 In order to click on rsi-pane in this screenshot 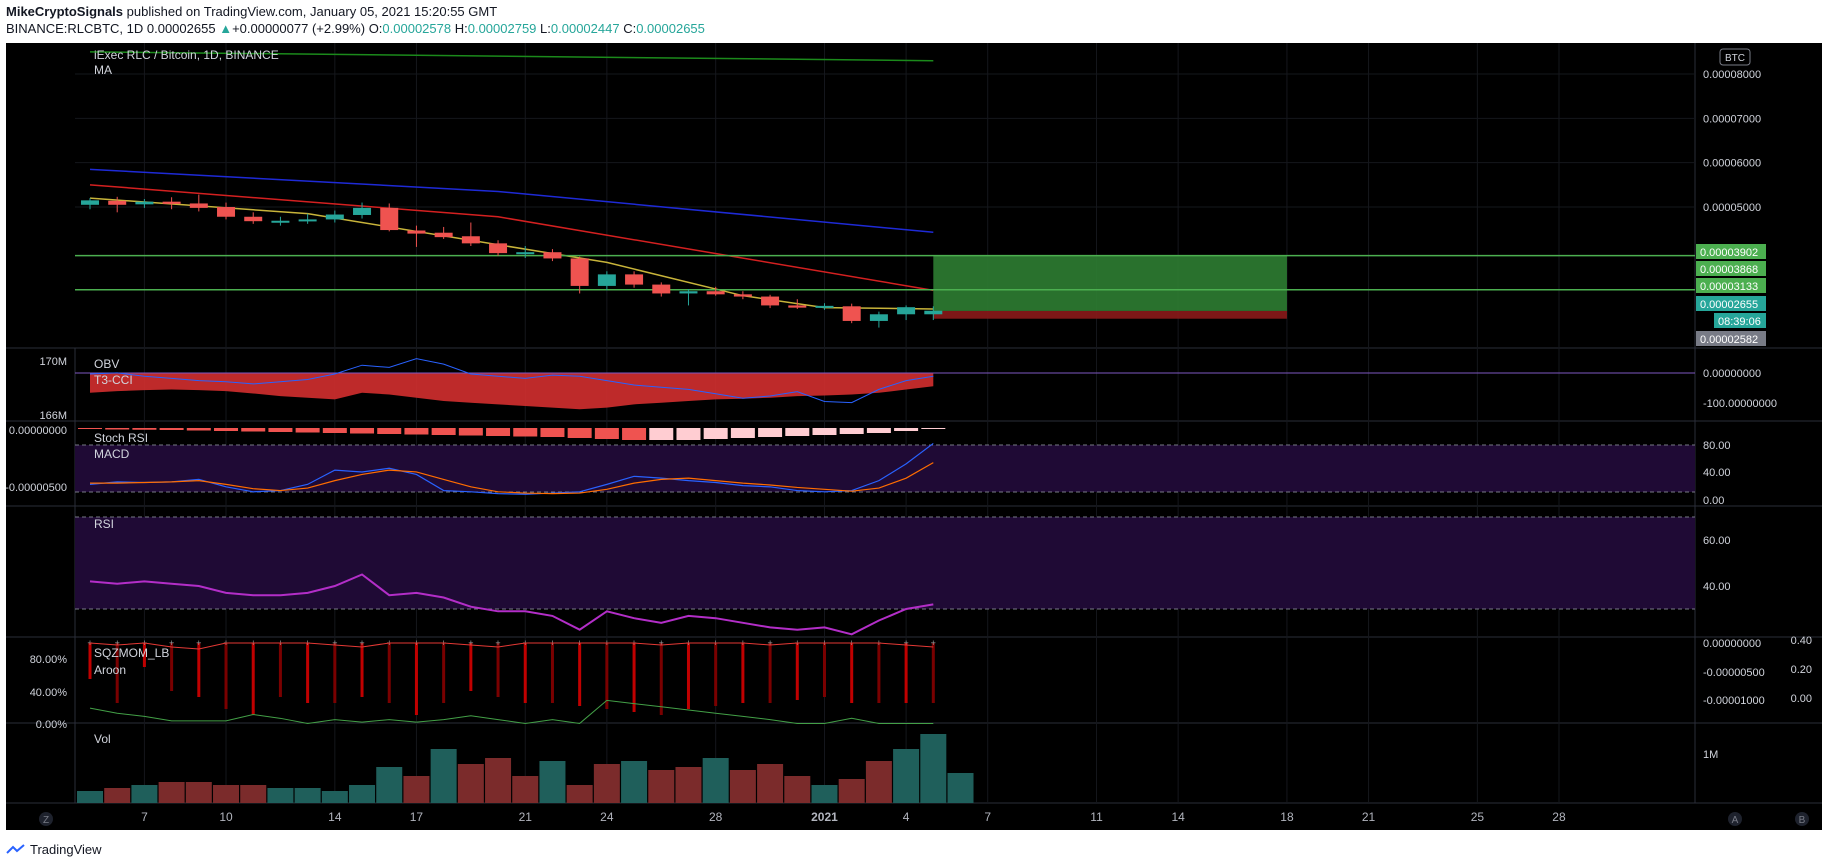, I will do `click(885, 576)`.